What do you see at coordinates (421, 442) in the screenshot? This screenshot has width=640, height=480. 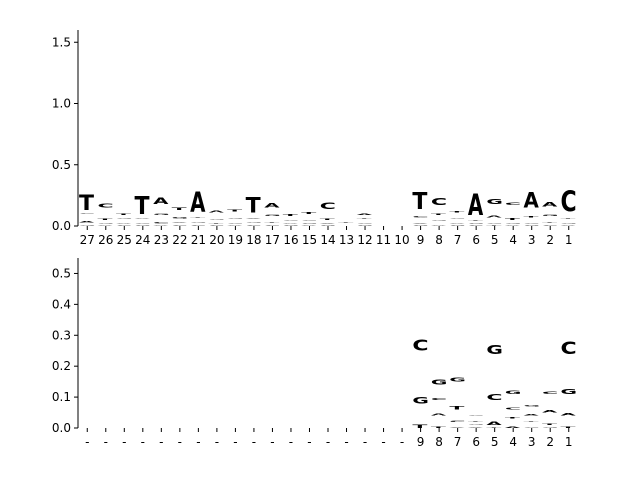 I see `x-tick-label: 9` at bounding box center [421, 442].